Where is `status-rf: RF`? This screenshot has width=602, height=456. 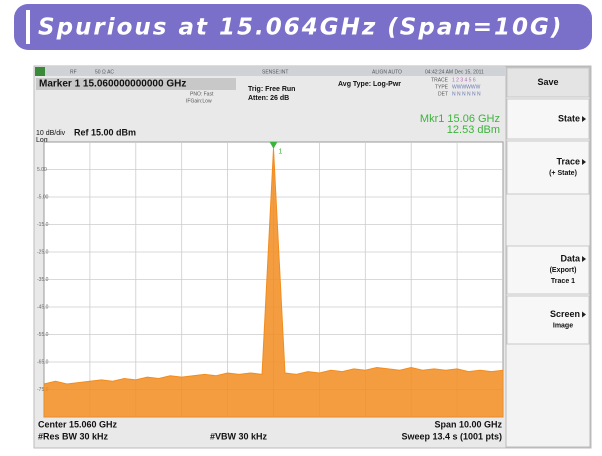 status-rf: RF is located at coordinates (73, 72).